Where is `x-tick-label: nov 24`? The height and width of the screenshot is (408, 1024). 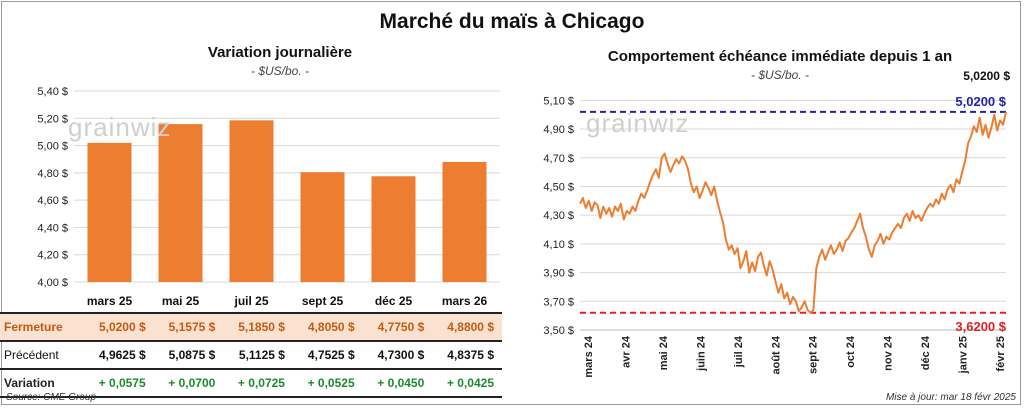 x-tick-label: nov 24 is located at coordinates (889, 353).